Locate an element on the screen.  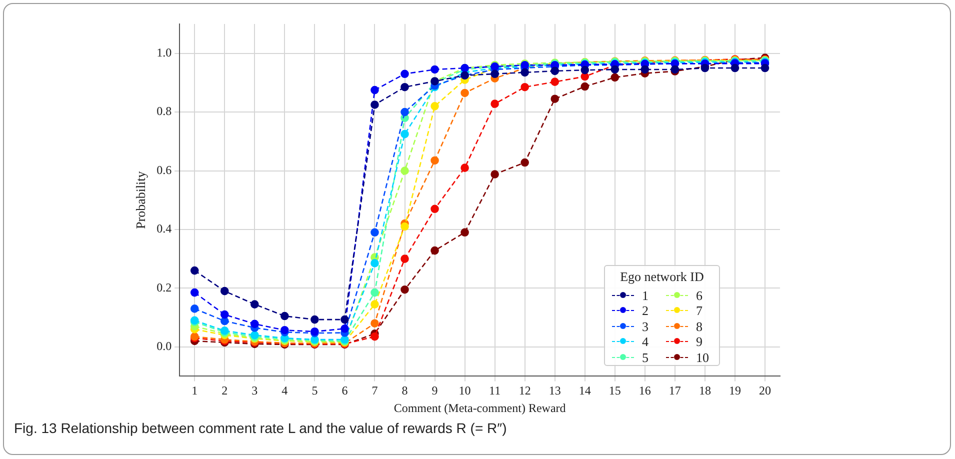
x-tick-label: 19 is located at coordinates (734, 391).